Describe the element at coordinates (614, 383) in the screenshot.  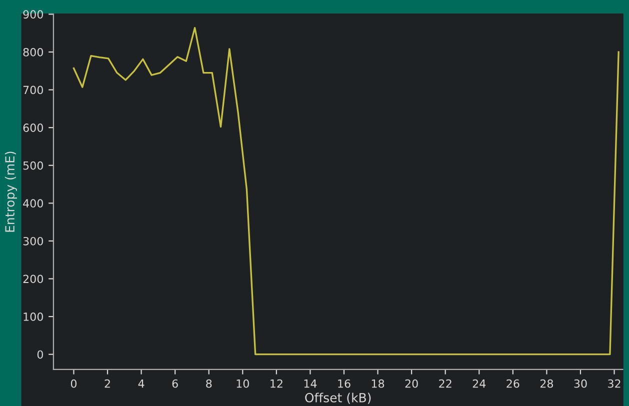
I see `x-tick-label: 32` at that location.